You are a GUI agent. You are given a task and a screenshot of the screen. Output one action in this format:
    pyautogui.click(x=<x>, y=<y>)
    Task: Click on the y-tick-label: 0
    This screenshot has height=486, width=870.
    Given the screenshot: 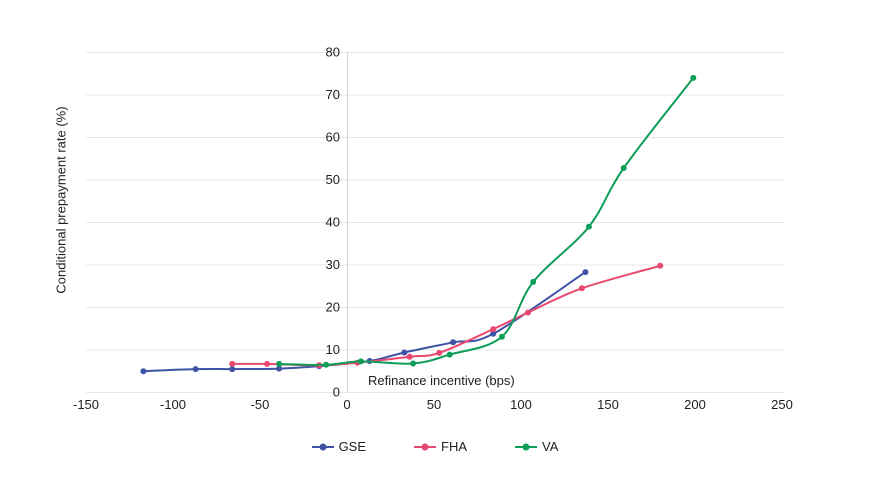 What is the action you would take?
    pyautogui.click(x=336, y=392)
    